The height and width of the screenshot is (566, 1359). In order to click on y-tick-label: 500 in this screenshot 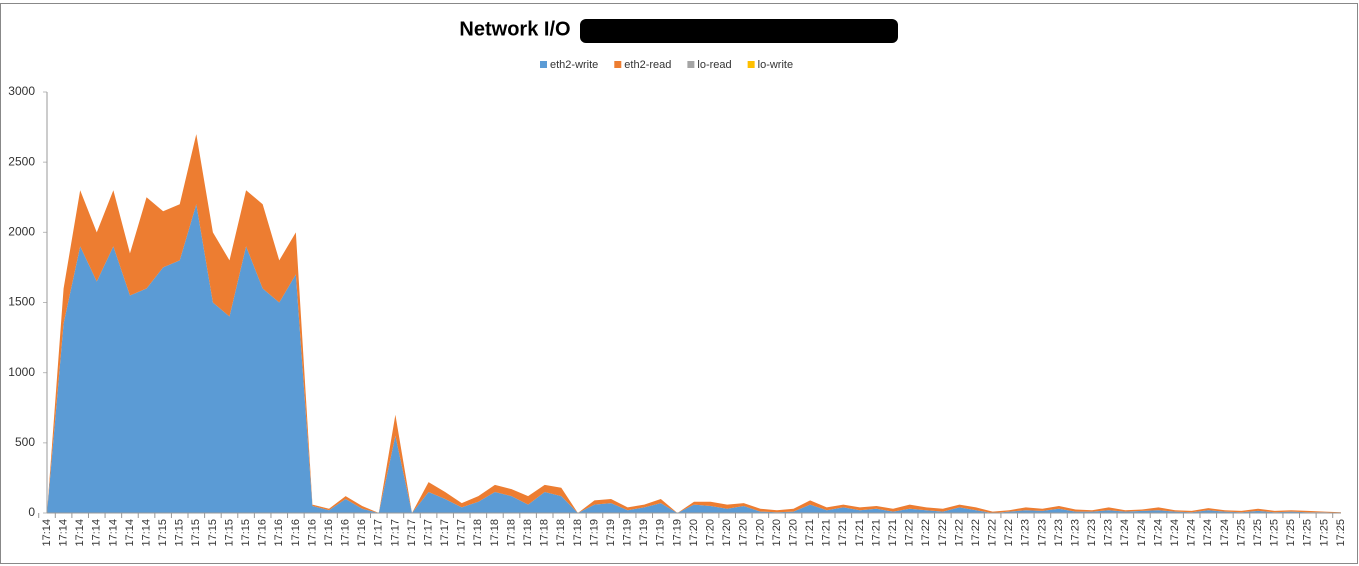, I will do `click(25, 442)`.